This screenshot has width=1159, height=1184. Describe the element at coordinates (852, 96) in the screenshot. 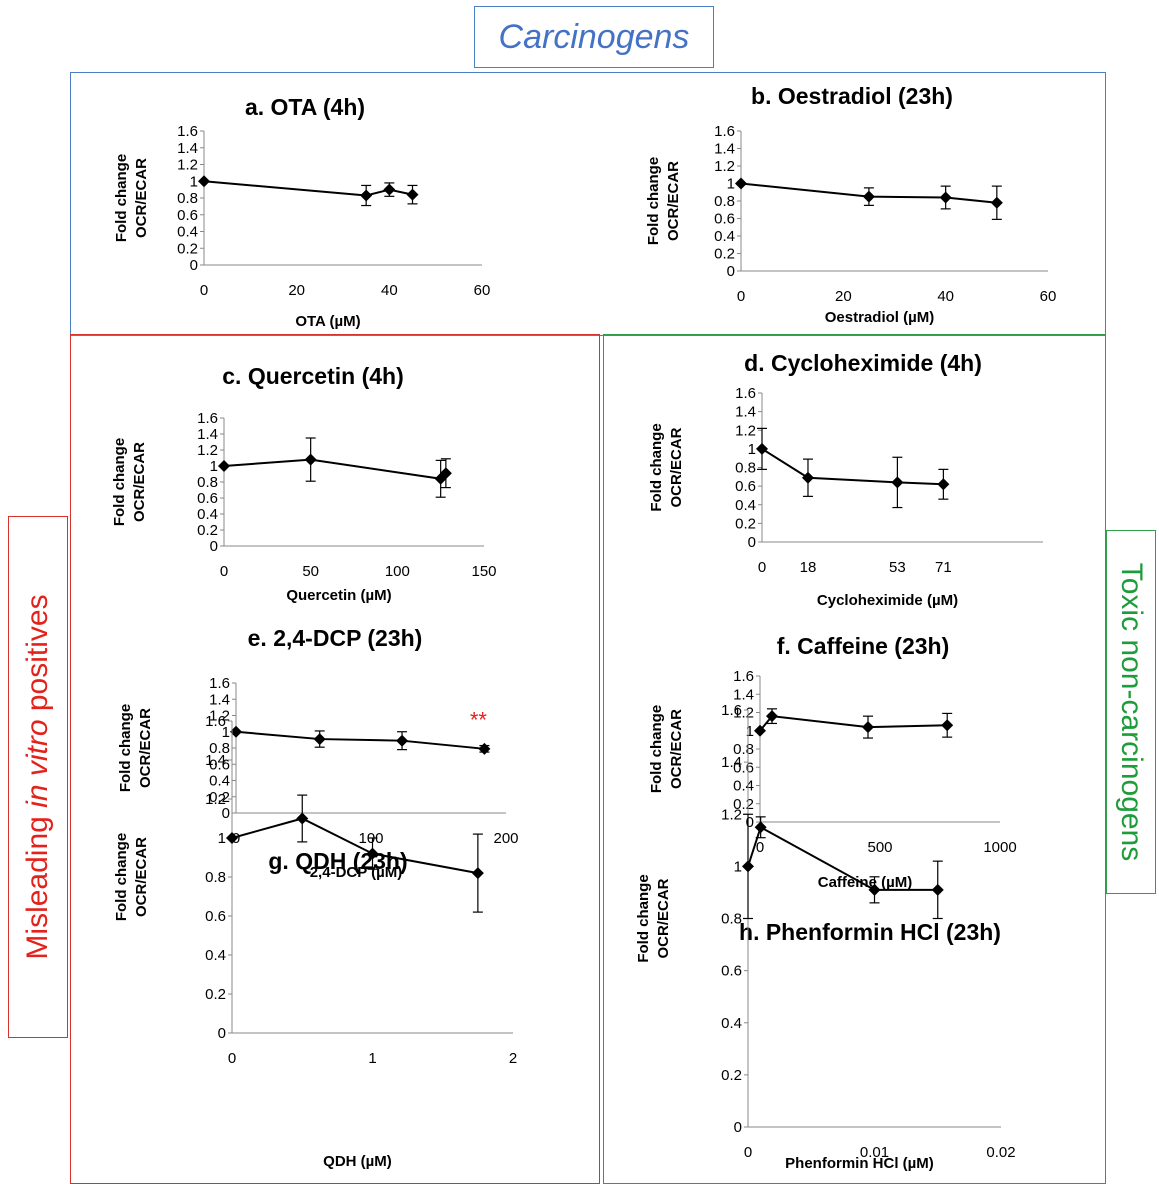

I see `chart-title: b. Oestradiol (23h)` at that location.